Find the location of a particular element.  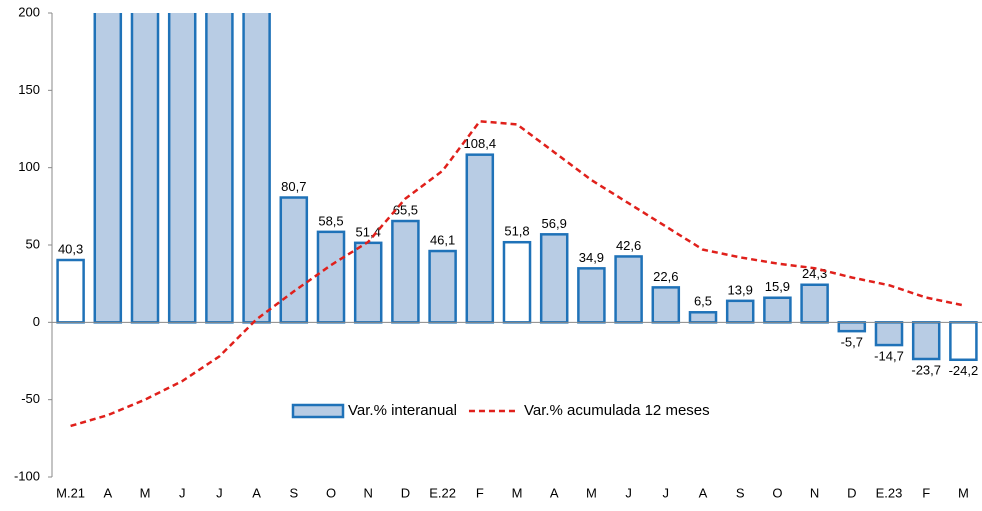

data-label: 51,4 is located at coordinates (368, 231).